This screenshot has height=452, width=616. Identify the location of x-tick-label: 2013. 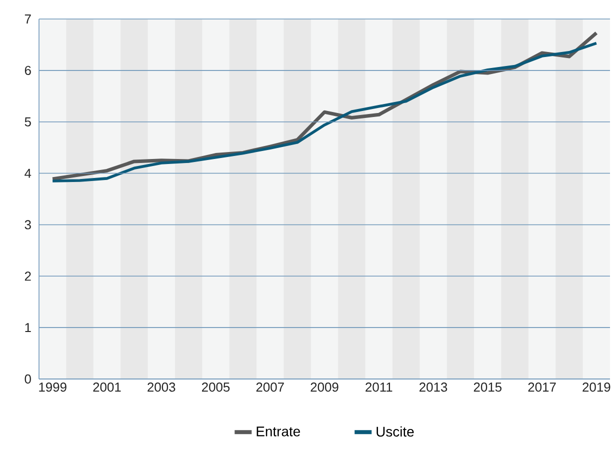
(434, 387).